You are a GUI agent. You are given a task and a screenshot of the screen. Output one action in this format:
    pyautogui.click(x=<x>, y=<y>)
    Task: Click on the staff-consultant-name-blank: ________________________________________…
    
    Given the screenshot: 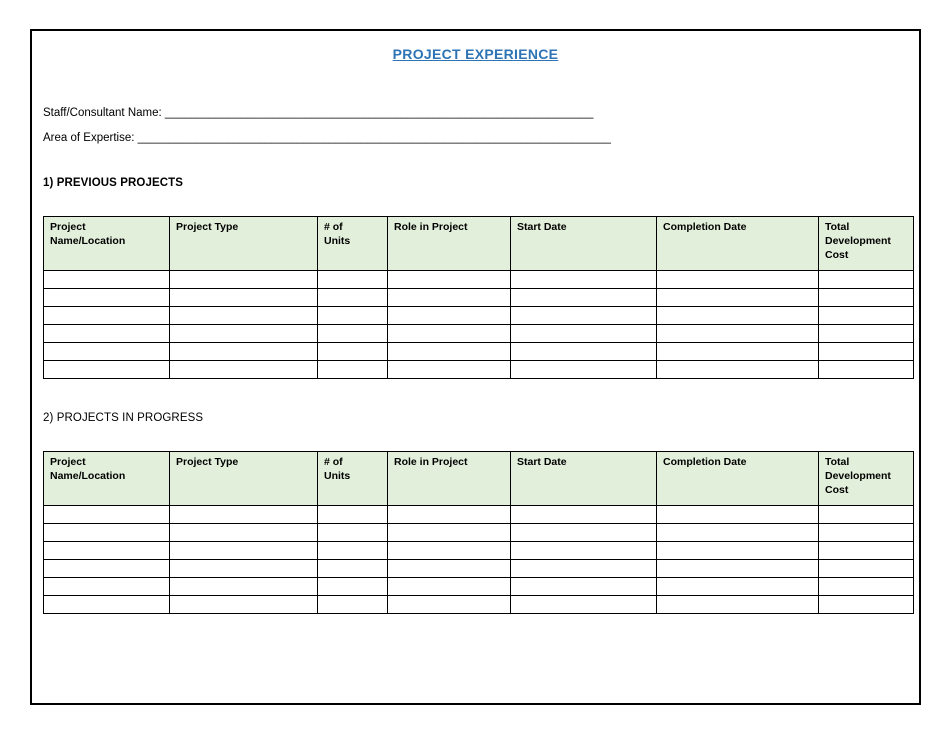 What is the action you would take?
    pyautogui.click(x=379, y=113)
    